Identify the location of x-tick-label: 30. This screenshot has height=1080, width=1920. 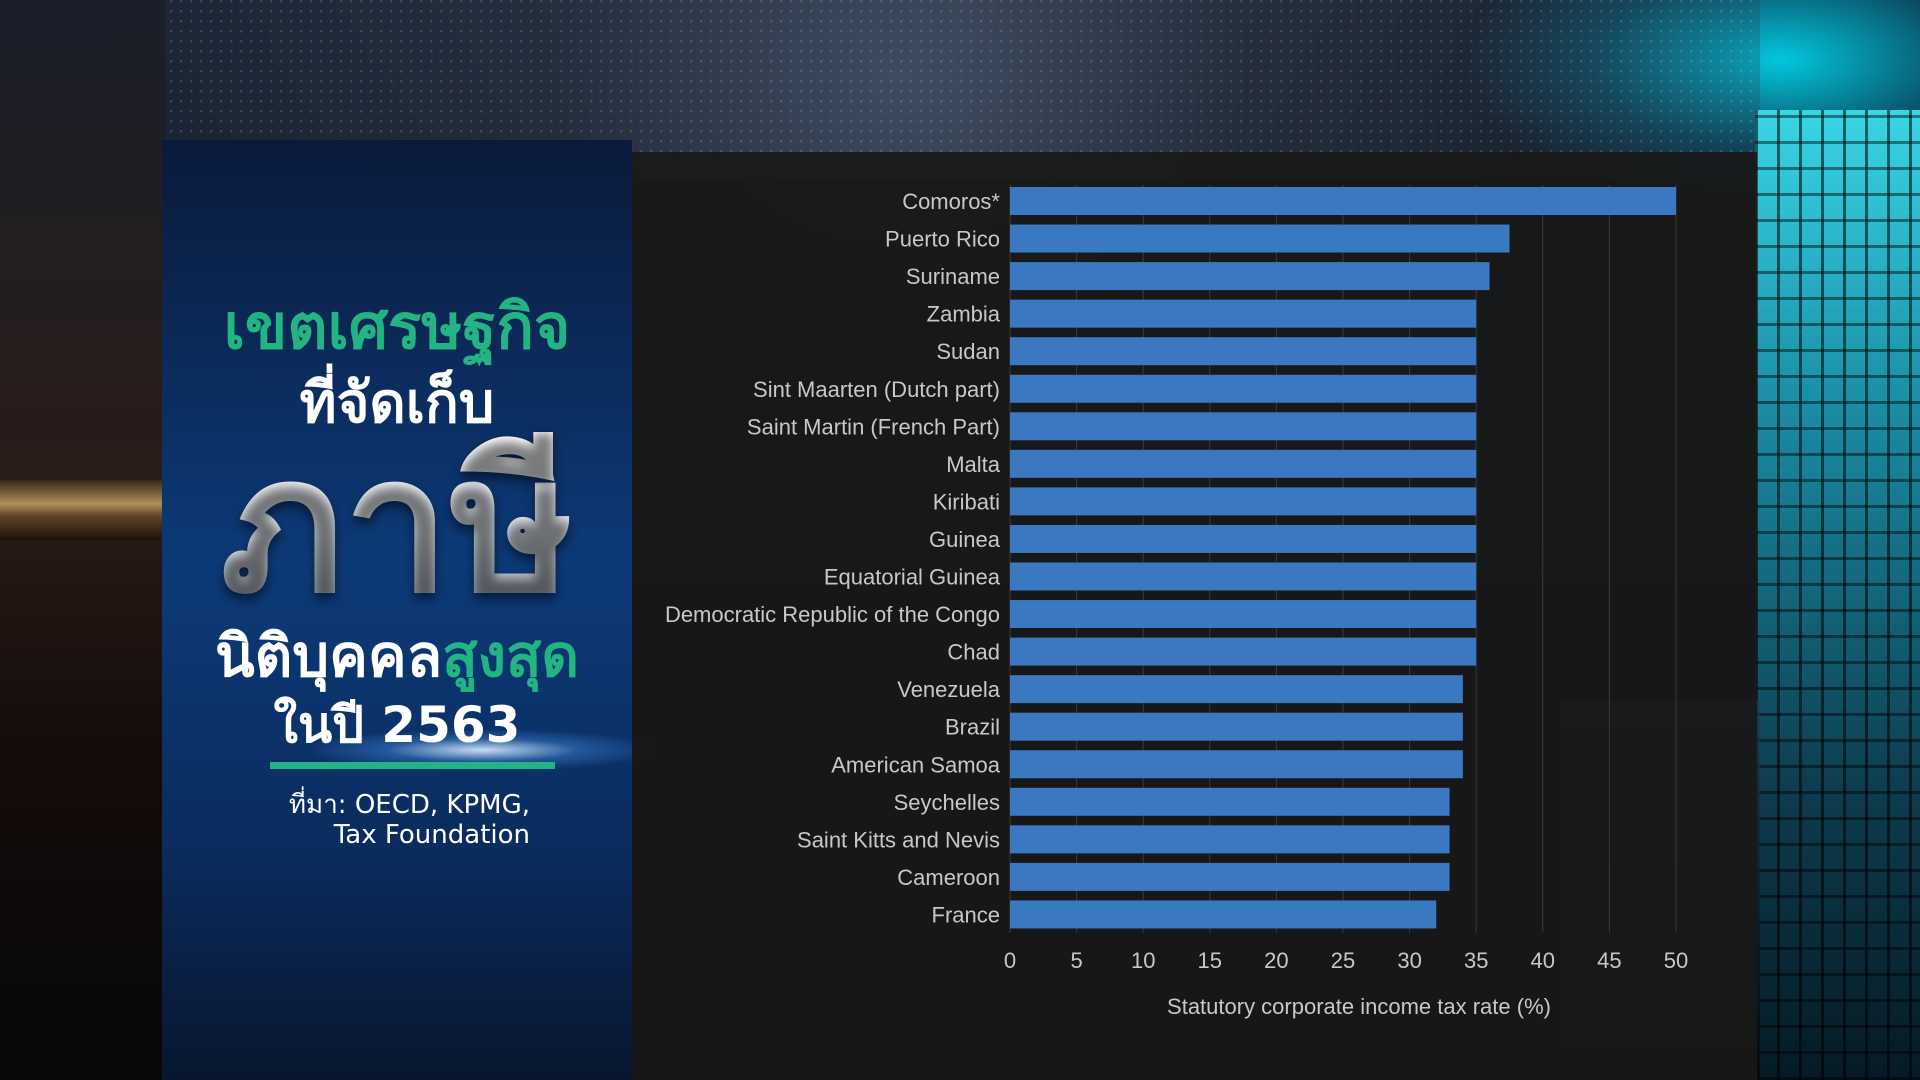
(1409, 960).